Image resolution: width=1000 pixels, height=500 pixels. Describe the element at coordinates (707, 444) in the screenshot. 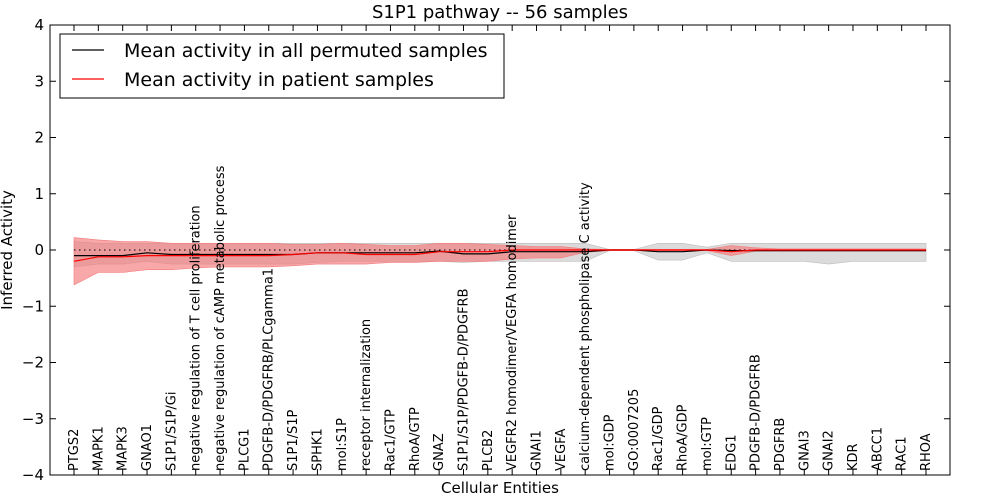

I see `x-tick-label: mol:GTP` at that location.